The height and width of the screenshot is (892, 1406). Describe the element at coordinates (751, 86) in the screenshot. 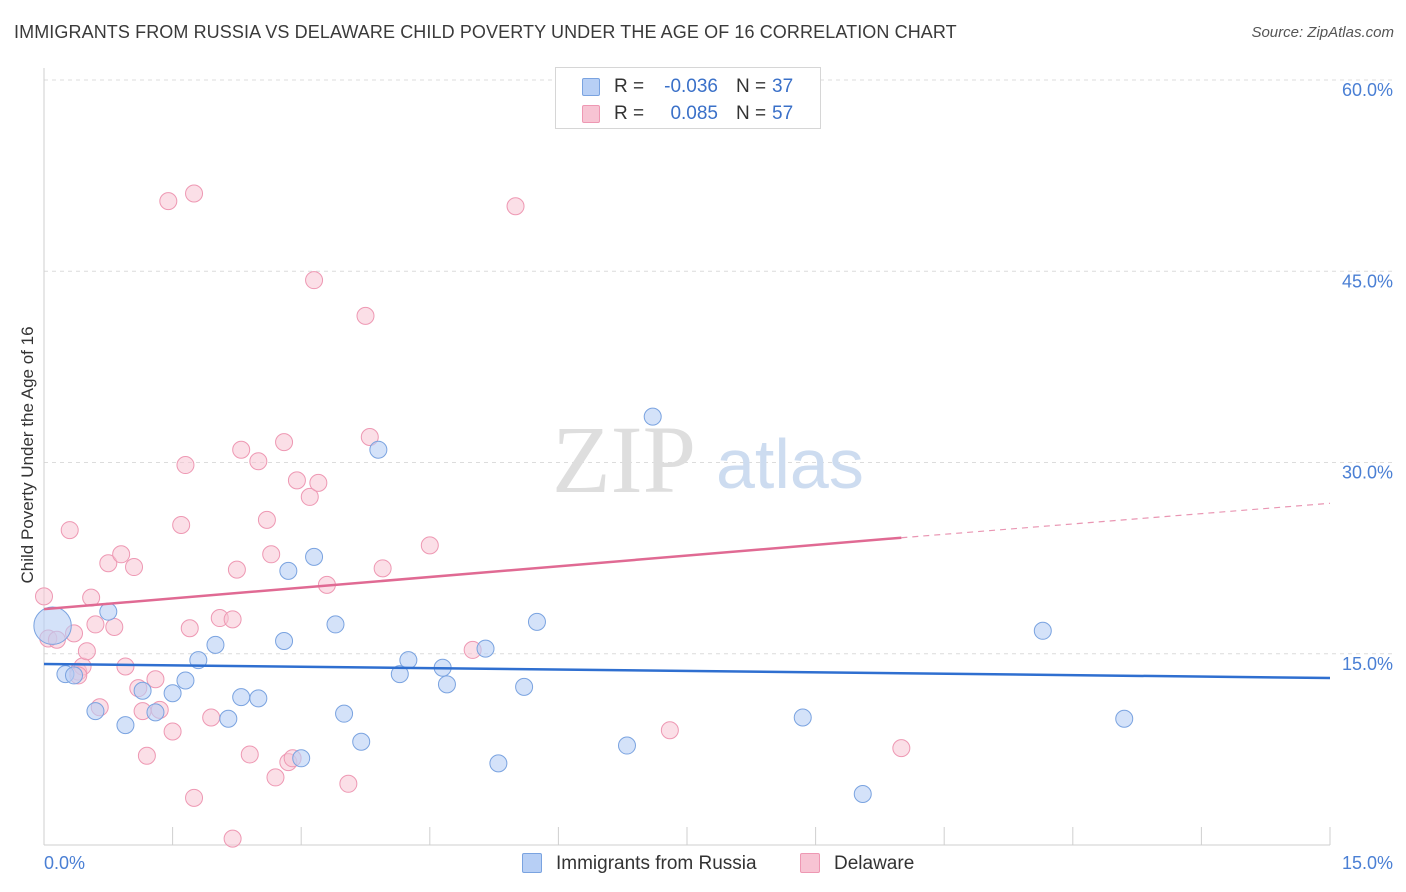

I see `legend-n-label: N =` at that location.